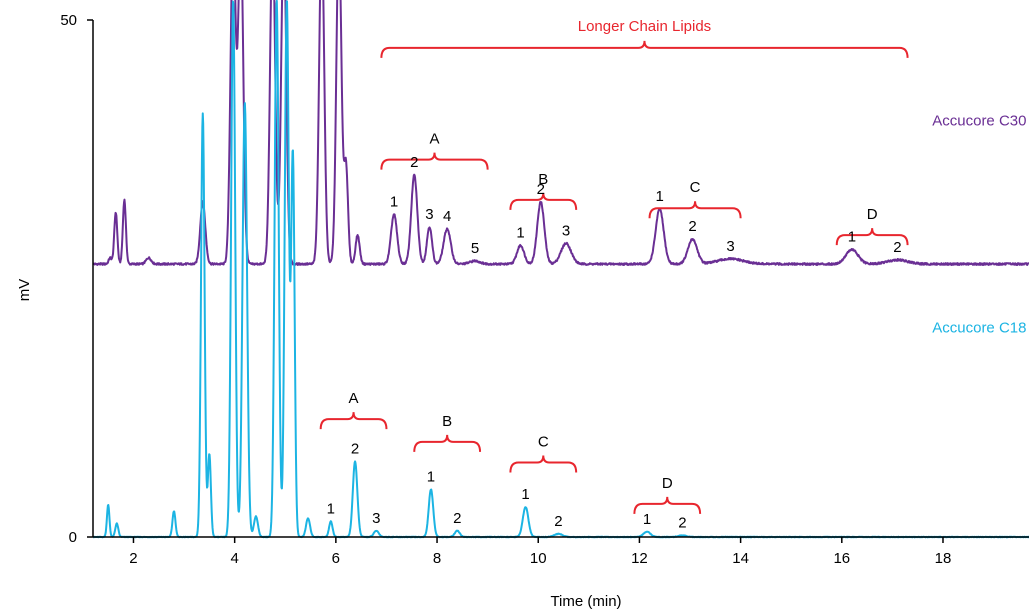 This screenshot has height=613, width=1029. Describe the element at coordinates (639, 558) in the screenshot. I see `x-tick-label: 12` at that location.